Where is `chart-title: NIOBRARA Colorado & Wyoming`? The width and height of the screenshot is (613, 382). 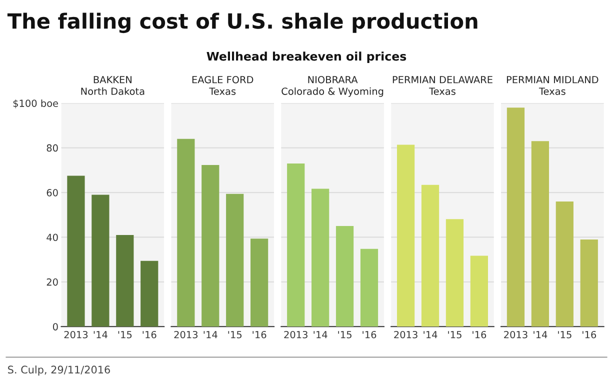
chart-title: NIOBRARA Colorado & Wyoming is located at coordinates (333, 86).